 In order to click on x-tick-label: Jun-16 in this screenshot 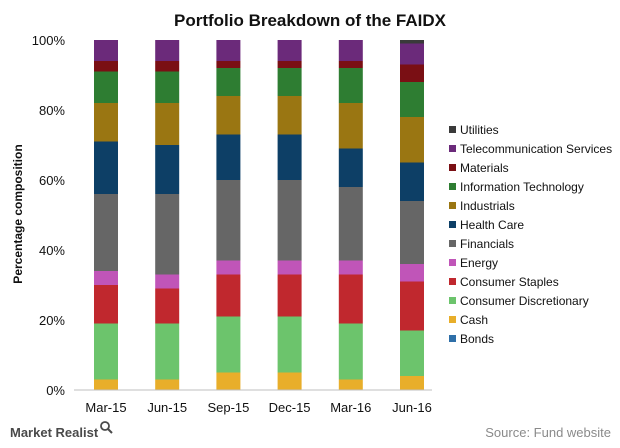, I will do `click(412, 407)`.